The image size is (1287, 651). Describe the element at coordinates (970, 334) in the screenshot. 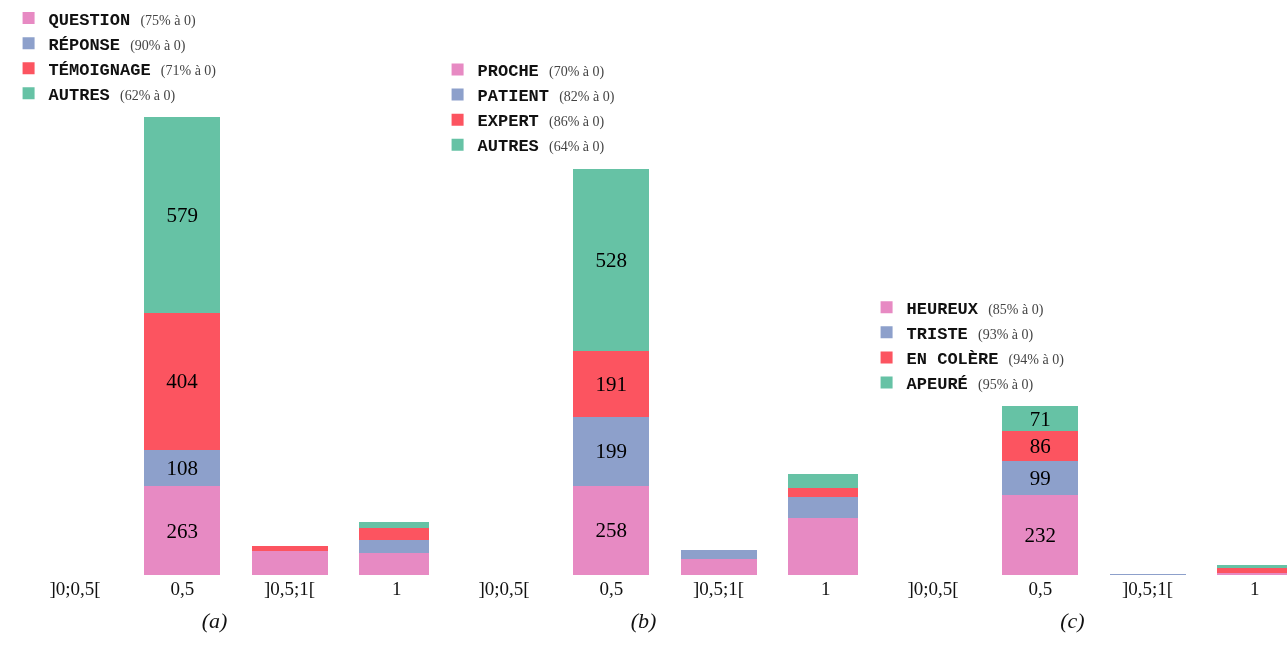

I see `legend-label: TRISTE (93% à 0)` at that location.